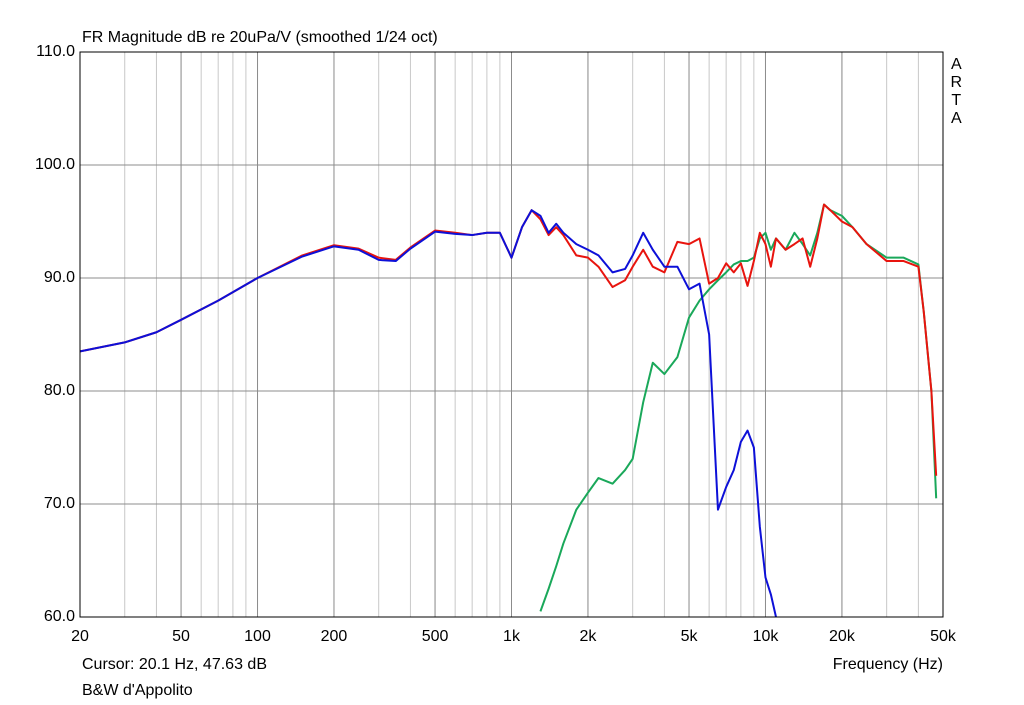 Image resolution: width=1024 pixels, height=705 pixels. I want to click on caption: B&W d'Appolito, so click(137, 690).